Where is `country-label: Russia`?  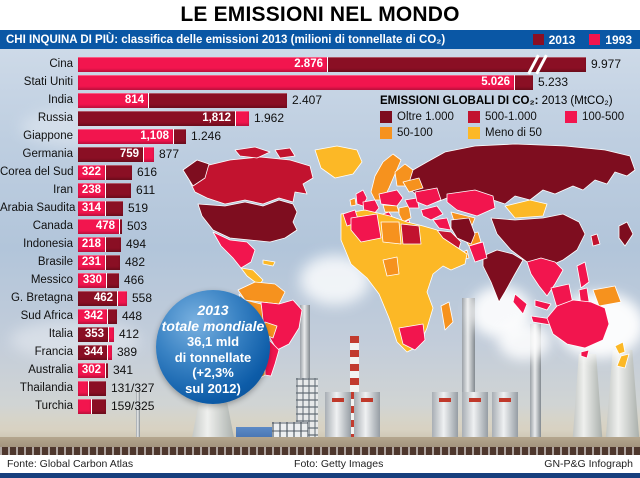 country-label: Russia is located at coordinates (55, 118).